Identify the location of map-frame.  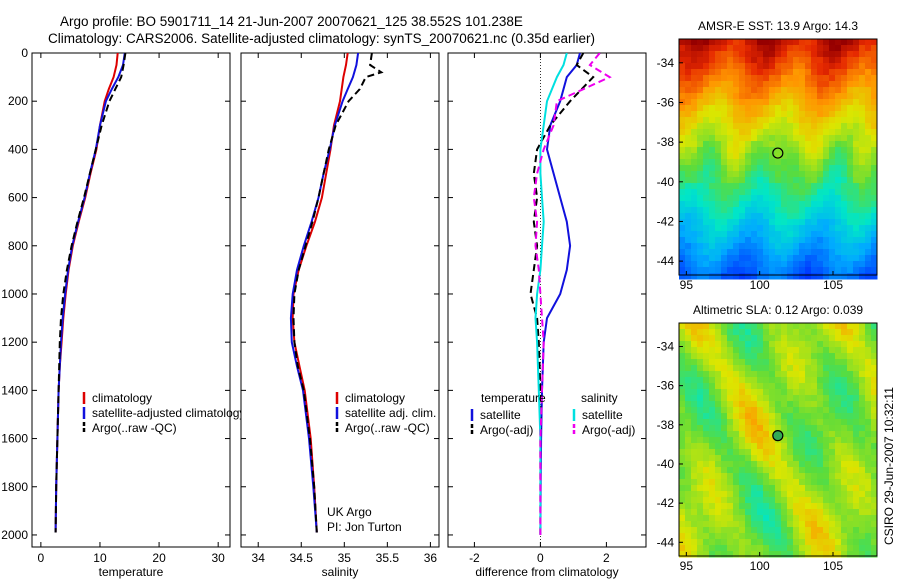
(778, 157).